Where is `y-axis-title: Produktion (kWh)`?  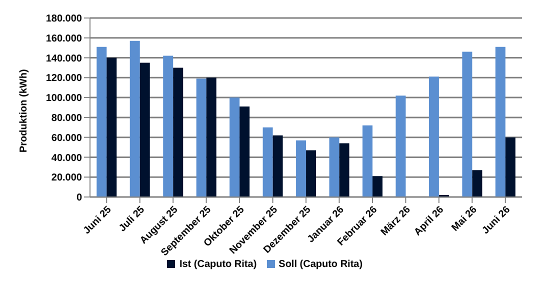
y-axis-title: Produktion (kWh) is located at coordinates (24, 110).